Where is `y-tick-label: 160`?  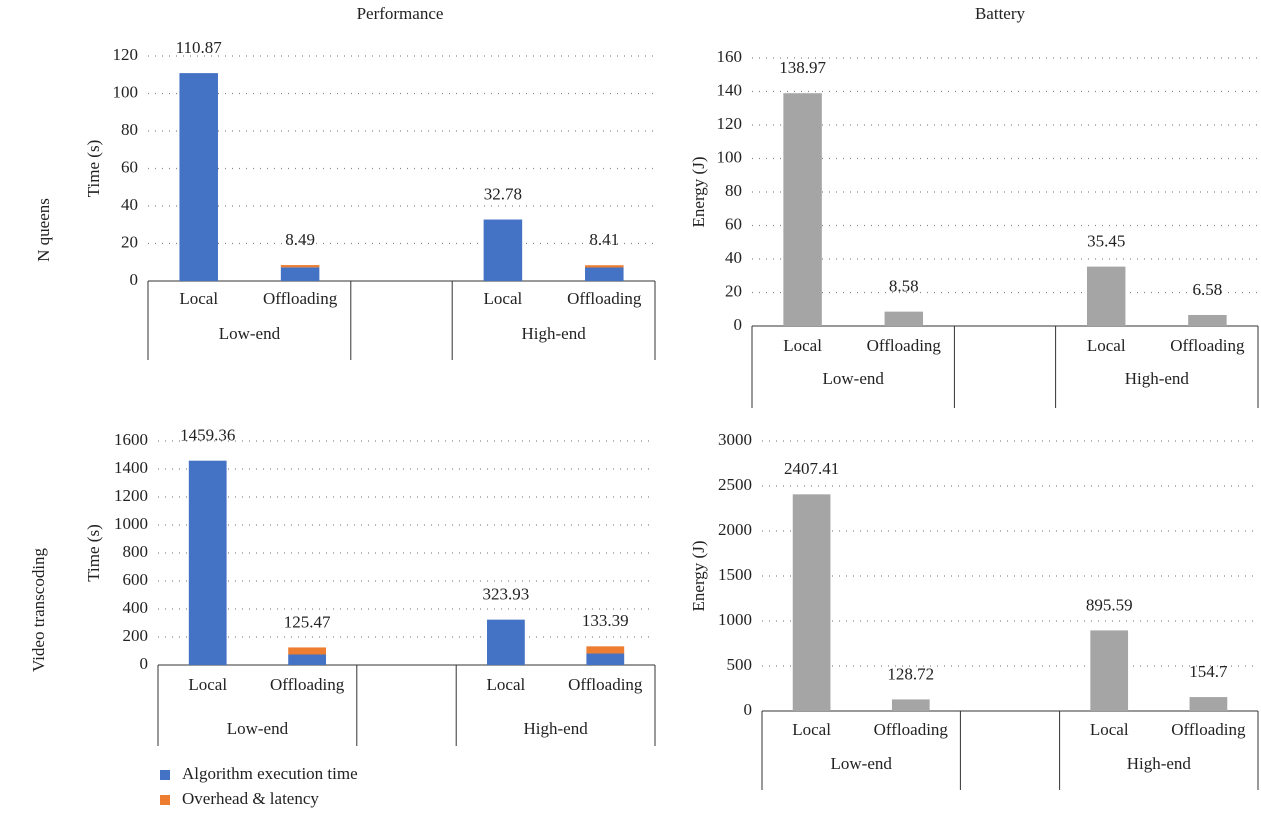
y-tick-label: 160 is located at coordinates (730, 56).